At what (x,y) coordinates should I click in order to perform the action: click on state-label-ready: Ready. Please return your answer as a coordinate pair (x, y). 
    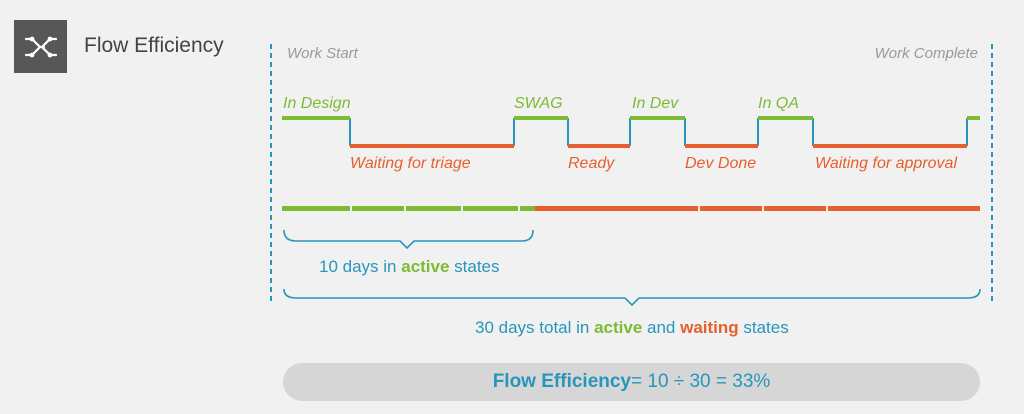
    Looking at the image, I should click on (591, 163).